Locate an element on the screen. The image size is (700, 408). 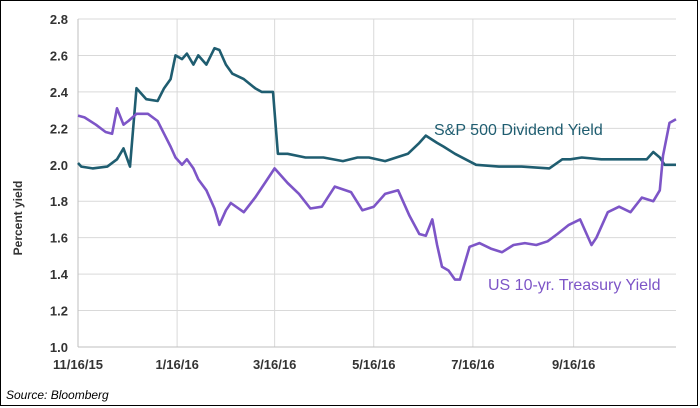
x-tick-label: 1/16/16 is located at coordinates (176, 364).